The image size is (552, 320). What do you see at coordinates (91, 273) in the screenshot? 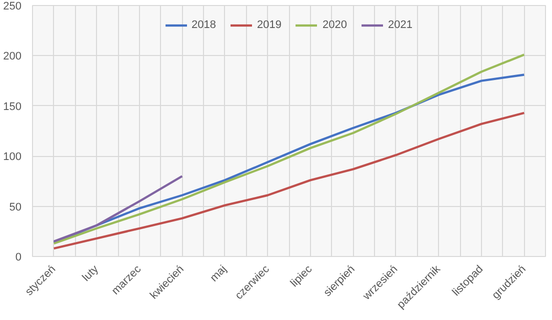
I see `x-tick-label: luty` at bounding box center [91, 273].